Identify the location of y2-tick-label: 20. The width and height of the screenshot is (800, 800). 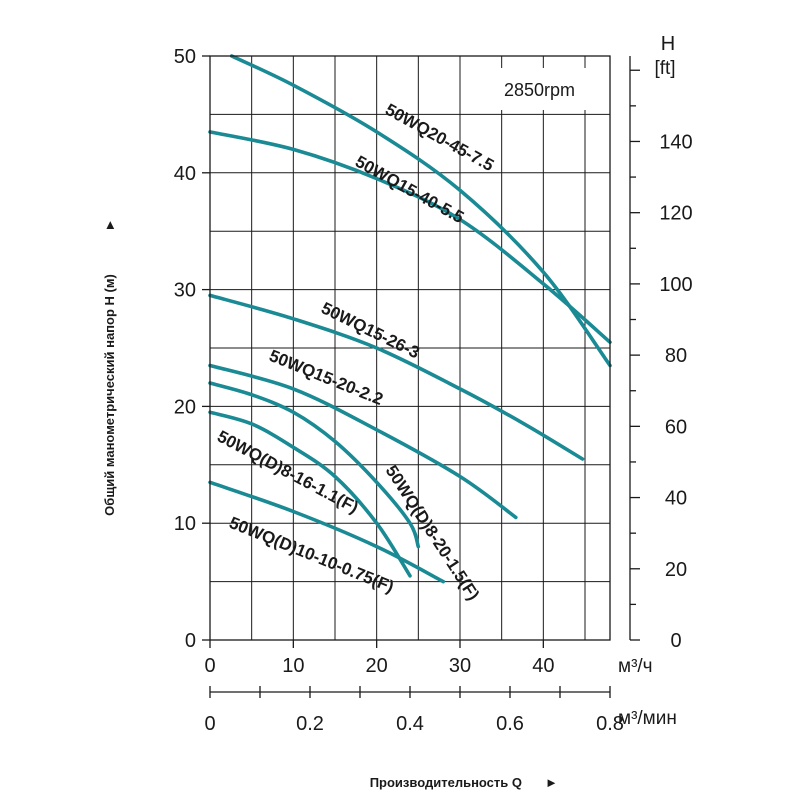
(676, 570).